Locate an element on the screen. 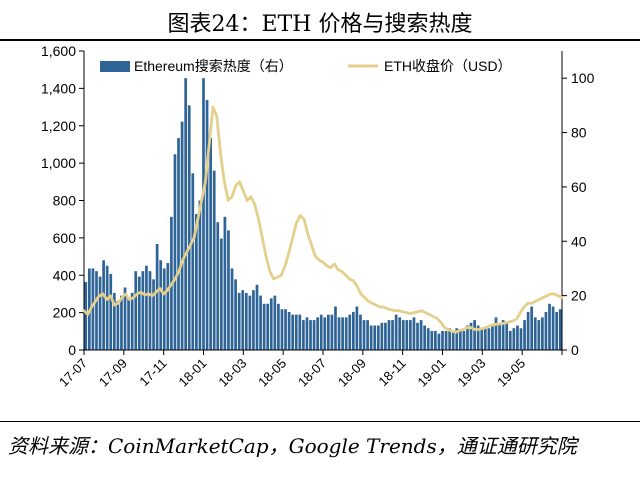 Image resolution: width=640 pixels, height=498 pixels. legend-line-label: ETH收盘价（USD） is located at coordinates (448, 66).